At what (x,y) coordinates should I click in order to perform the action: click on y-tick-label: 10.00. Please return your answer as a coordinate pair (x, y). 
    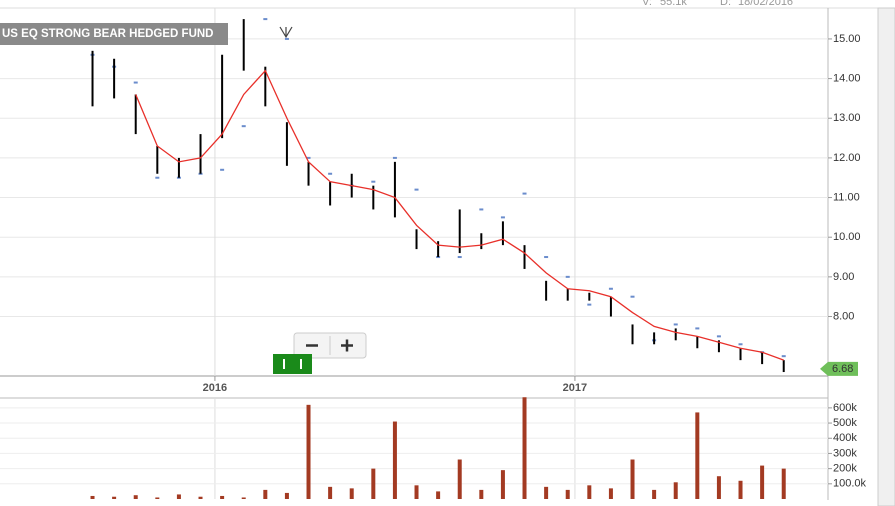
    Looking at the image, I should click on (847, 237).